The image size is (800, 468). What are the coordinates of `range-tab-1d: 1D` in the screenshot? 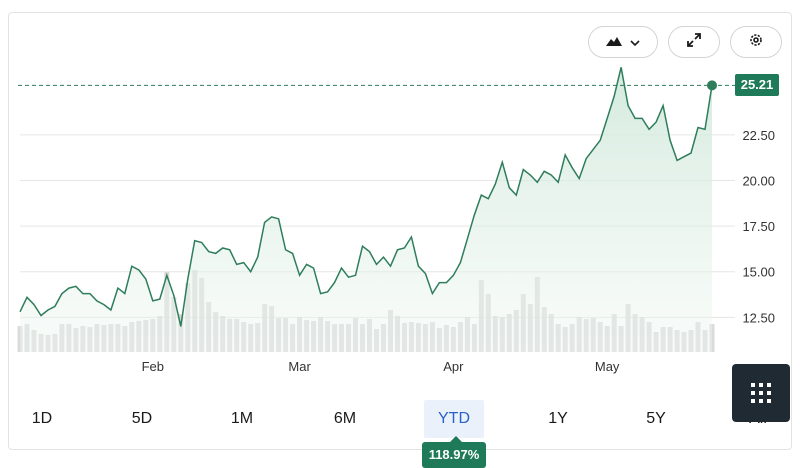 It's located at (42, 418).